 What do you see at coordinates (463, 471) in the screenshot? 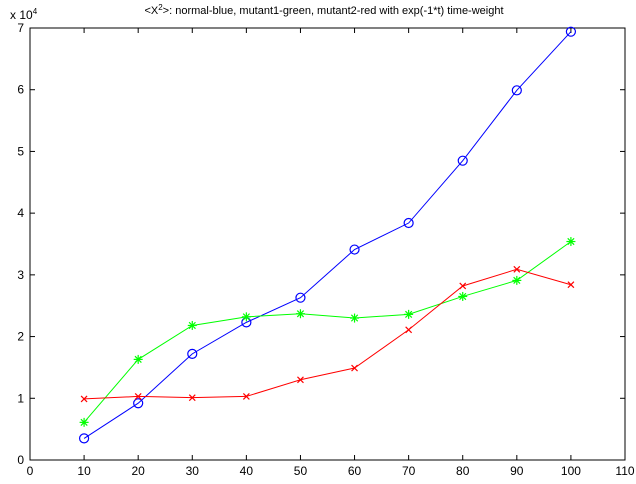
I see `x-tick-label: 80` at bounding box center [463, 471].